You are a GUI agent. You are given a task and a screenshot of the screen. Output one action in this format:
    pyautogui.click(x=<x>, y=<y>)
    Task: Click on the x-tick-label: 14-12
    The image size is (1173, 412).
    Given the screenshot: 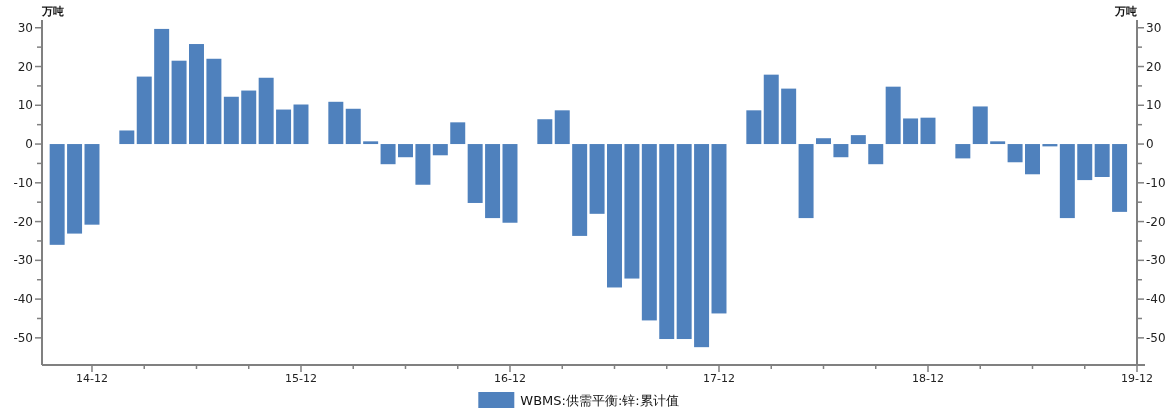 What is the action you would take?
    pyautogui.click(x=92, y=378)
    